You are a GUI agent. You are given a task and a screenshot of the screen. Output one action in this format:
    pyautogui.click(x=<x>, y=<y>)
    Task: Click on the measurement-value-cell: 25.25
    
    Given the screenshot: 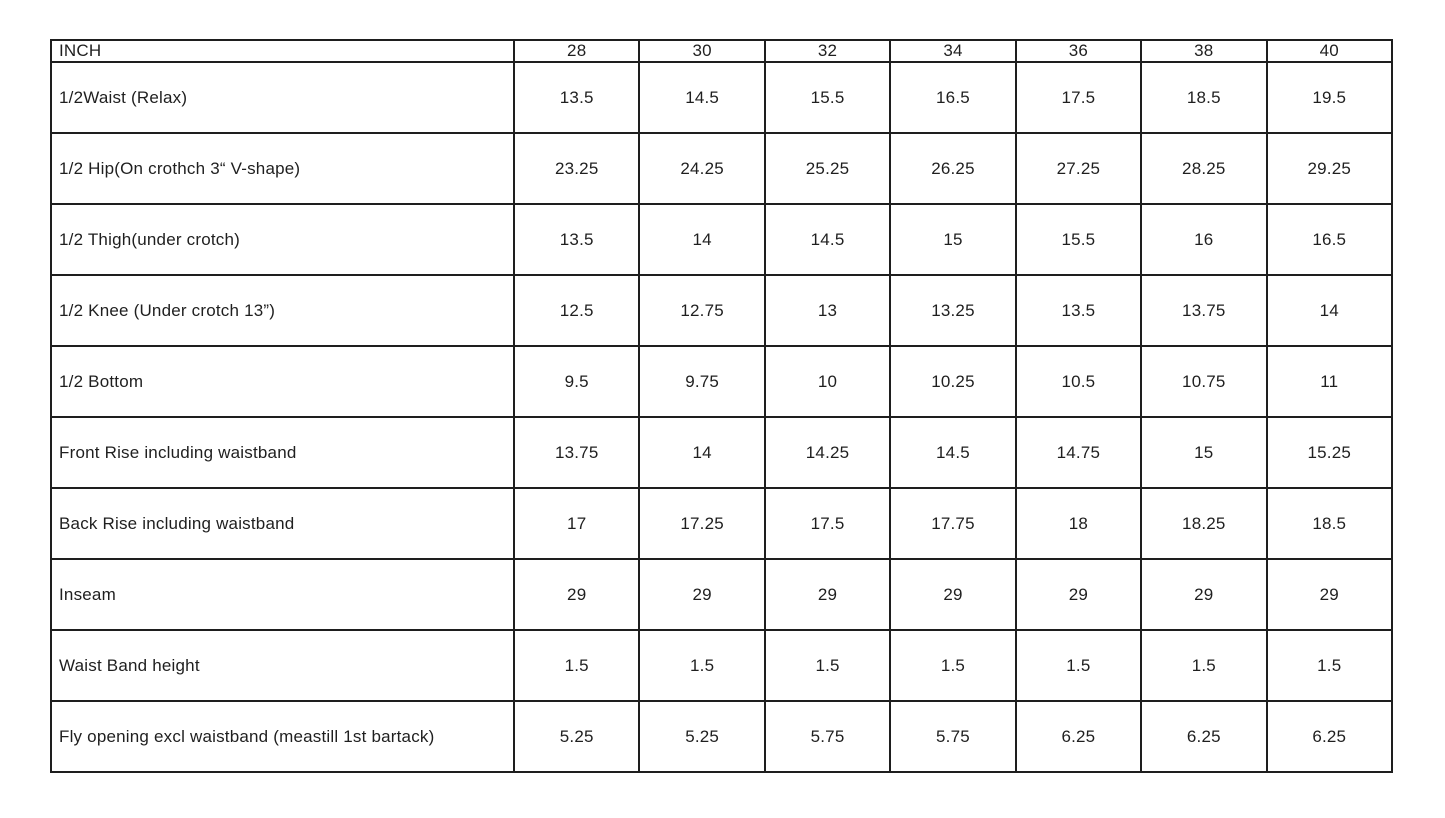 What is the action you would take?
    pyautogui.click(x=827, y=168)
    